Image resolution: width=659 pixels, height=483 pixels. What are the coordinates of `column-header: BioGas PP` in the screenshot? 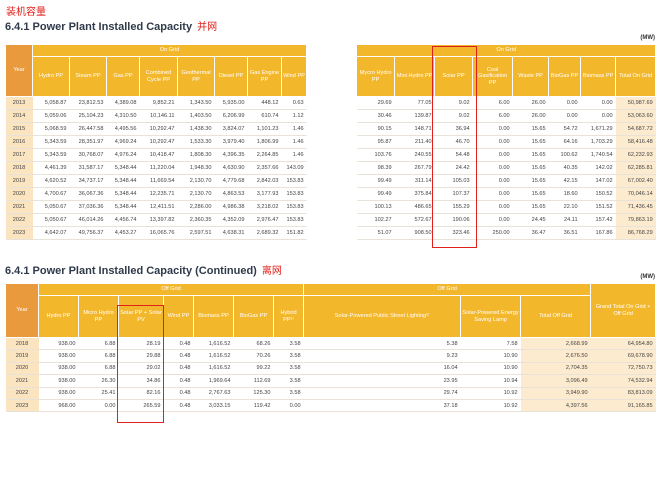 It's located at (565, 76).